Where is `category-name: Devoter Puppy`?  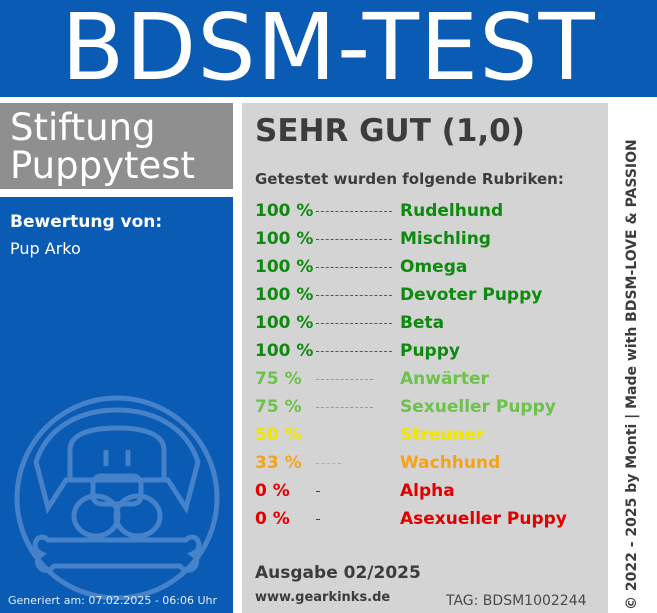 category-name: Devoter Puppy is located at coordinates (471, 295).